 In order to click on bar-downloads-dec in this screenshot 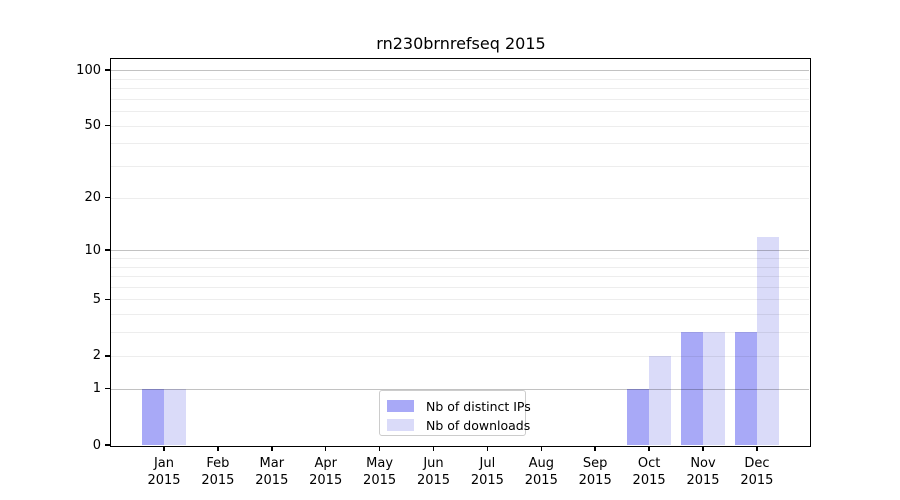, I will do `click(767, 340)`.